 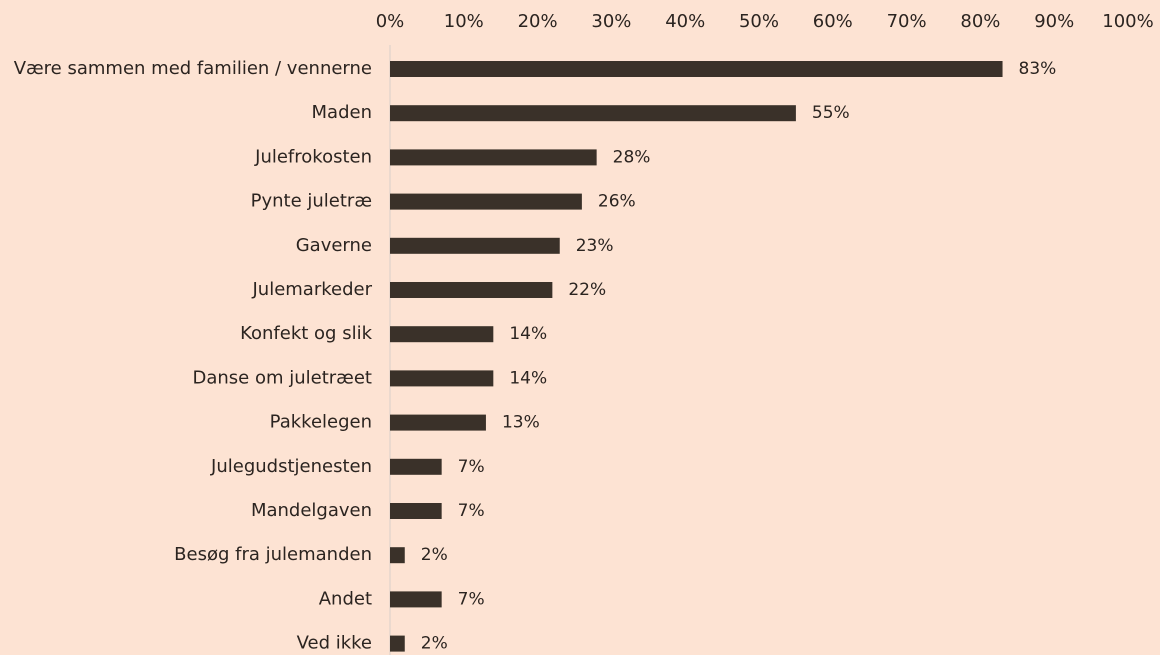 I want to click on x-tick-label: 20%, so click(x=538, y=21).